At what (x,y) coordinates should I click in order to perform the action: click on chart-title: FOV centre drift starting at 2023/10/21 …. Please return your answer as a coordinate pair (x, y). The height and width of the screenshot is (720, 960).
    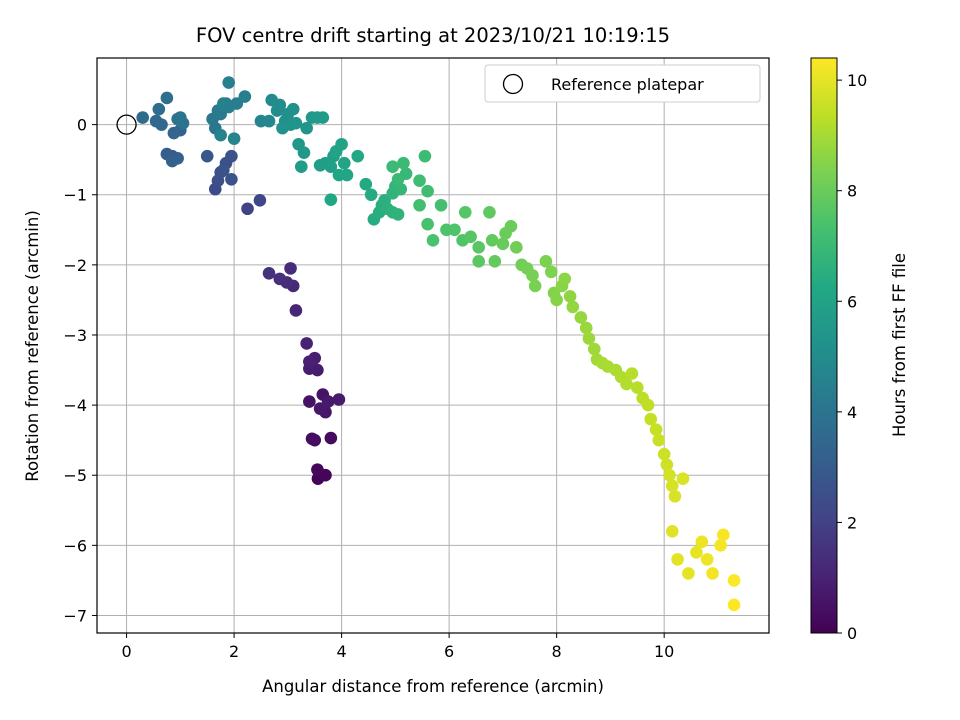
    Looking at the image, I should click on (433, 35).